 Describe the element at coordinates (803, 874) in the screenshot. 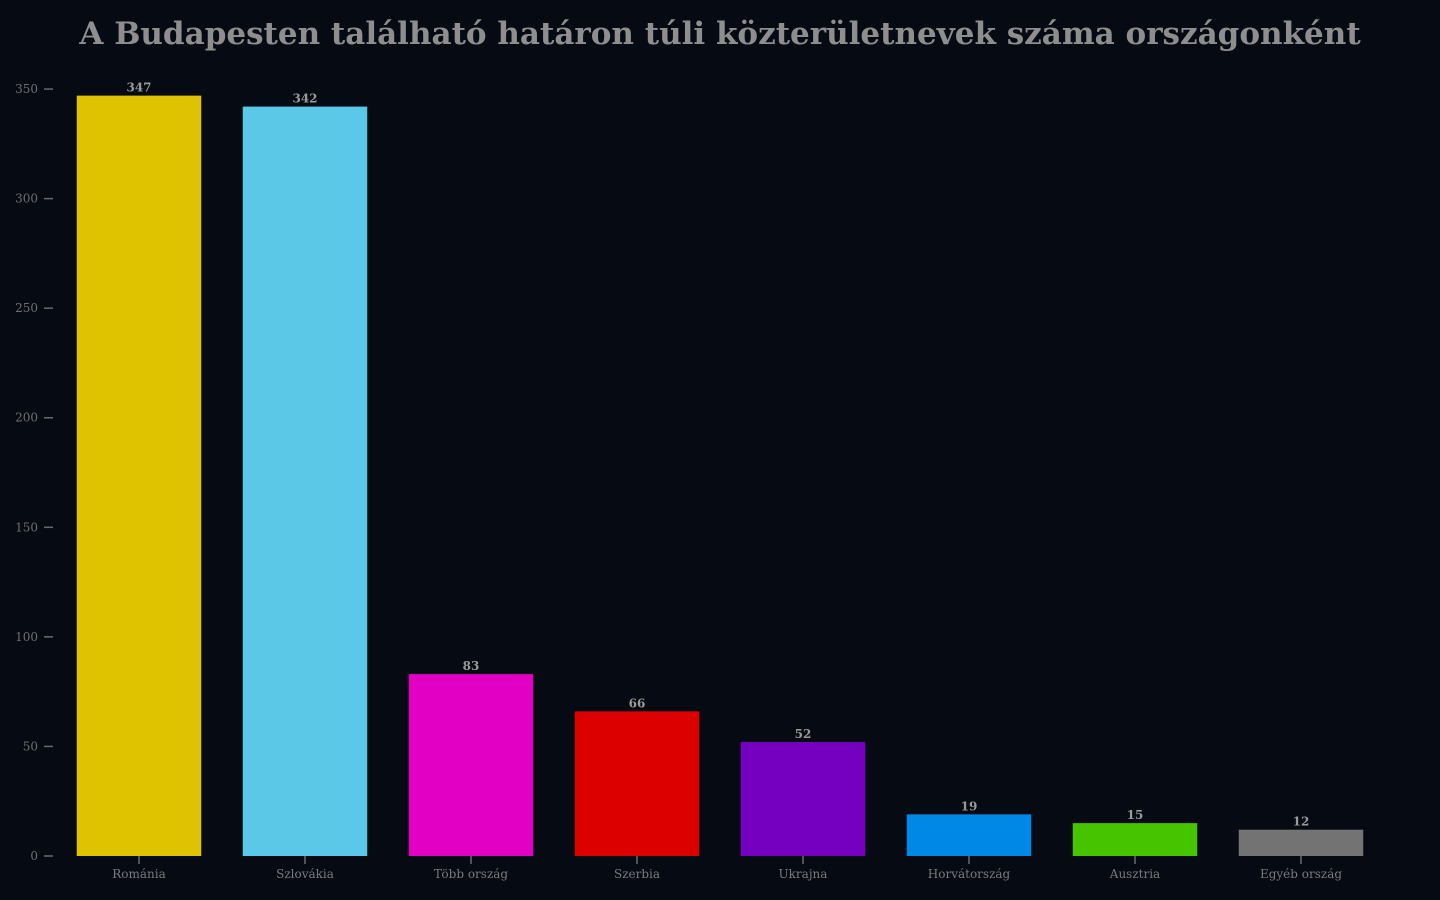

I see `x-tick-label: Ukrajna` at that location.